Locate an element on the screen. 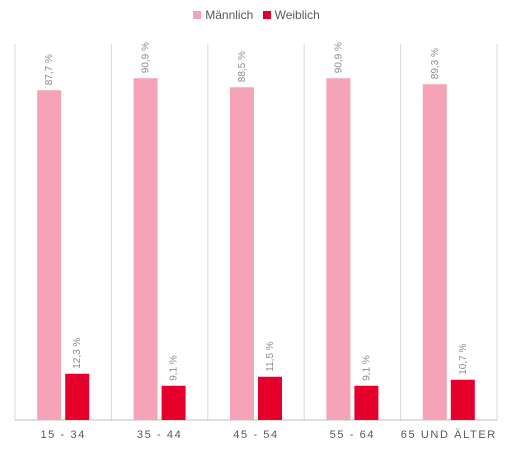  data-label-maennlich: 88,5 % is located at coordinates (242, 66).